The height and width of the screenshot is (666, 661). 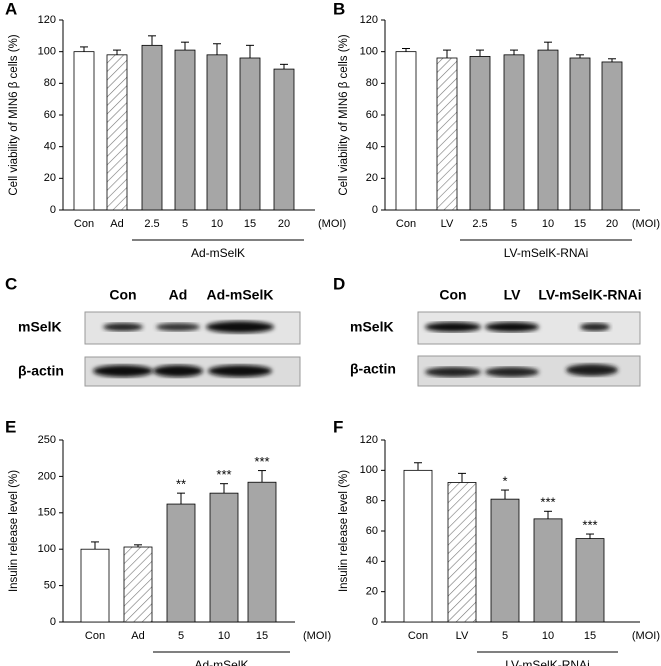 What do you see at coordinates (10, 426) in the screenshot?
I see `panel-label: E` at bounding box center [10, 426].